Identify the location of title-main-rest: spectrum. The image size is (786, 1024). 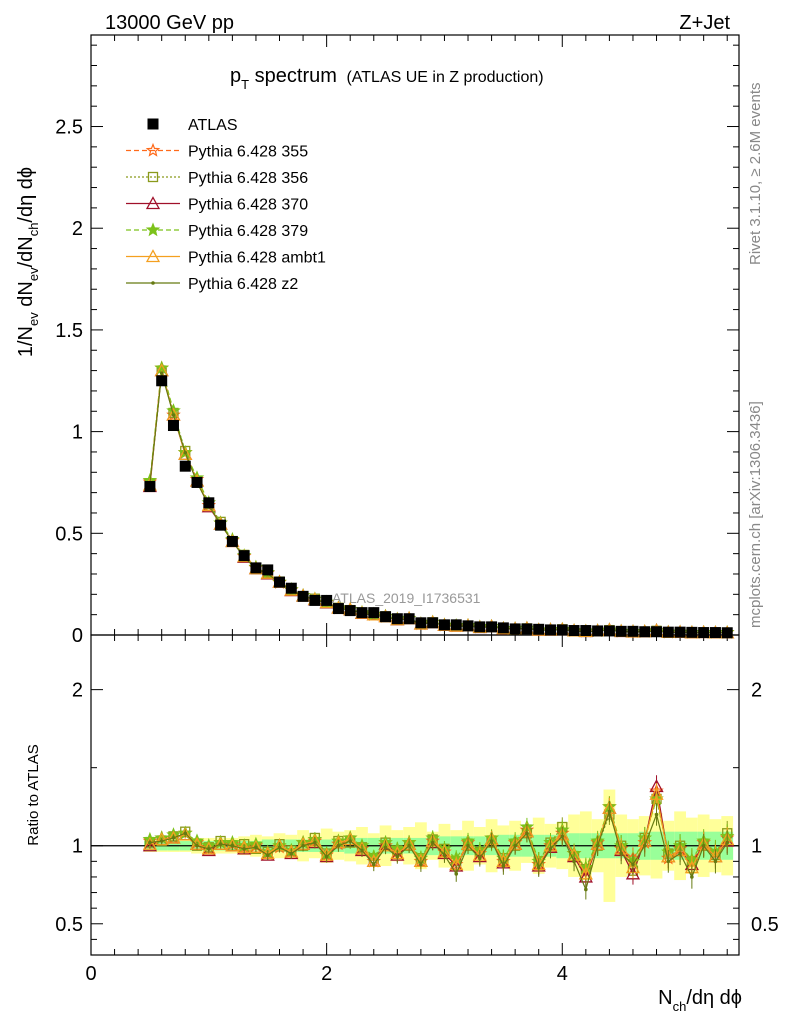
(293, 76).